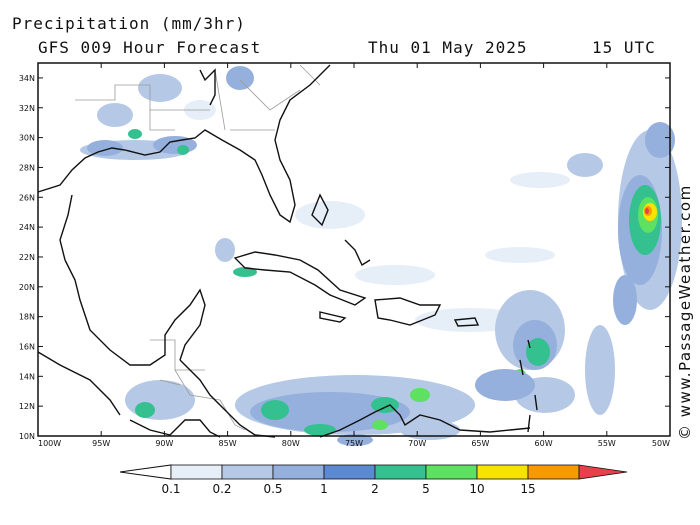  Describe the element at coordinates (27, 436) in the screenshot. I see `lat-tick-label: 10N` at that location.